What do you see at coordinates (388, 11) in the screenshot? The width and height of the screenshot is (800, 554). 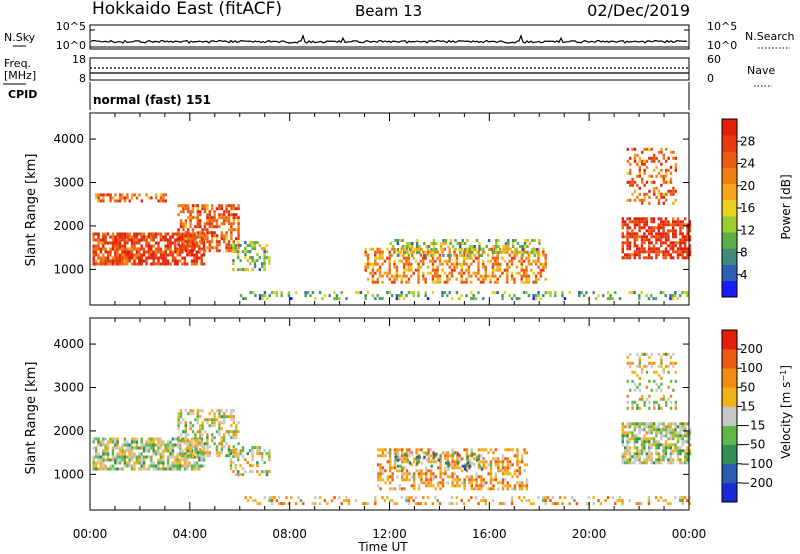 I see `beam-title: Beam 13` at bounding box center [388, 11].